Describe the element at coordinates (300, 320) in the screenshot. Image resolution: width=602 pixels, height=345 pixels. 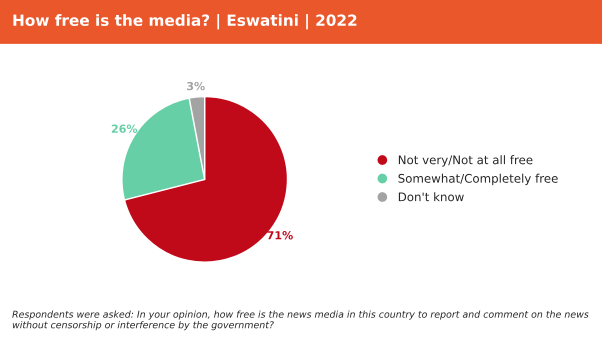
I see `text: Respondents were asked: In your opinion, how free is the news media in this country to report and comment on the news without censorship or interference by the government?` at that location.